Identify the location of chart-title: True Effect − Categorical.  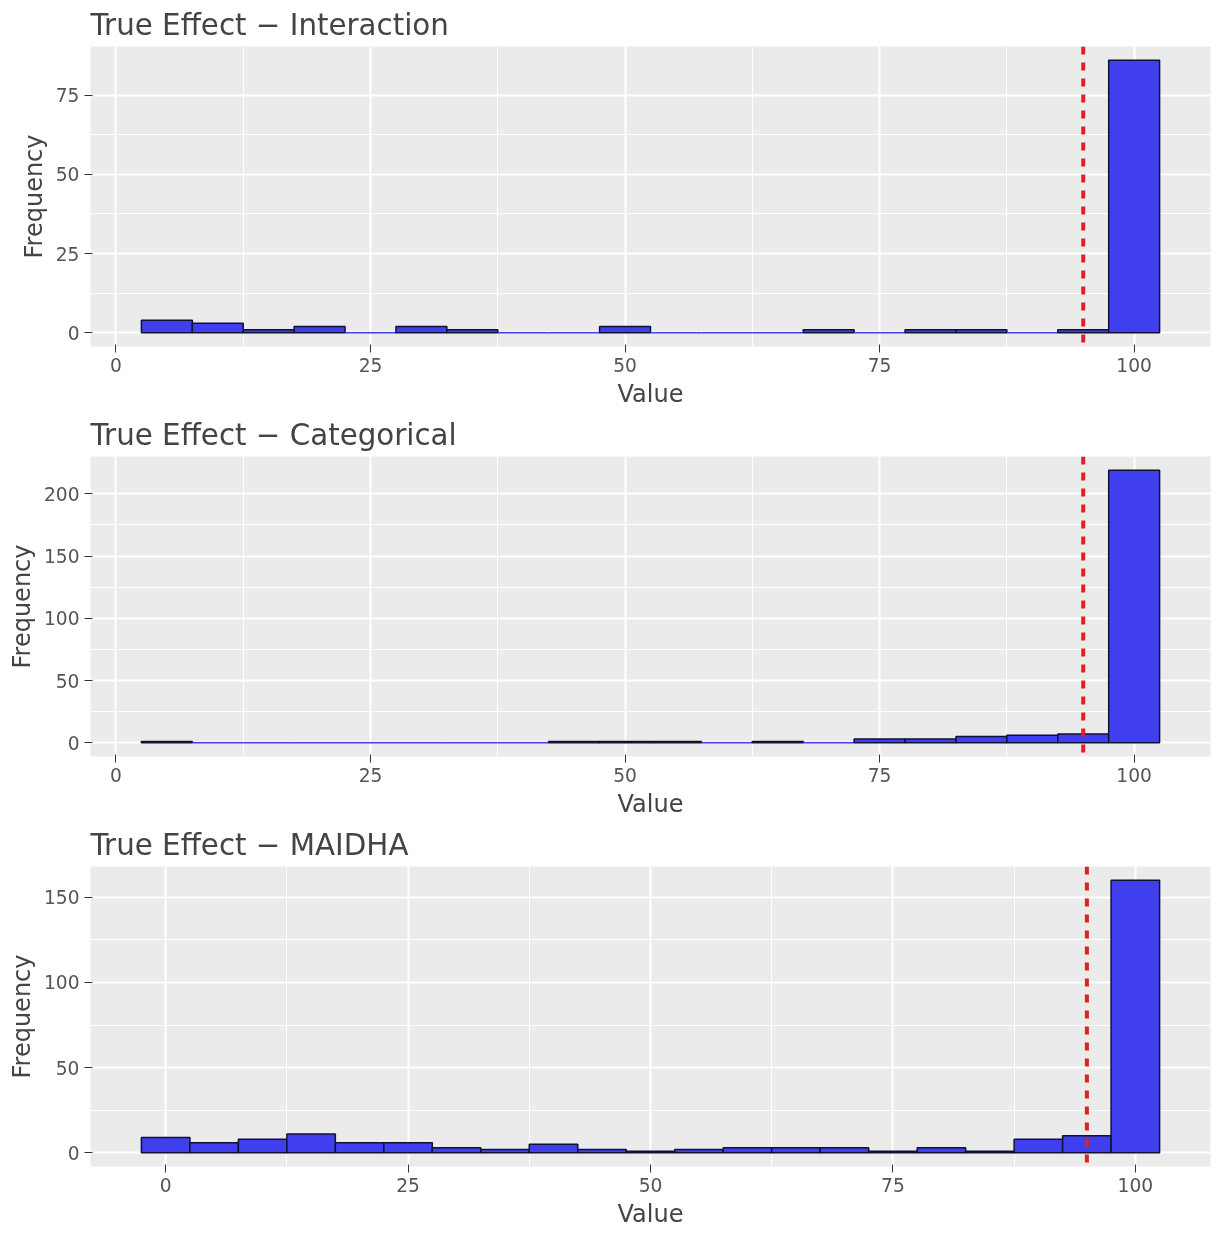
(273, 434).